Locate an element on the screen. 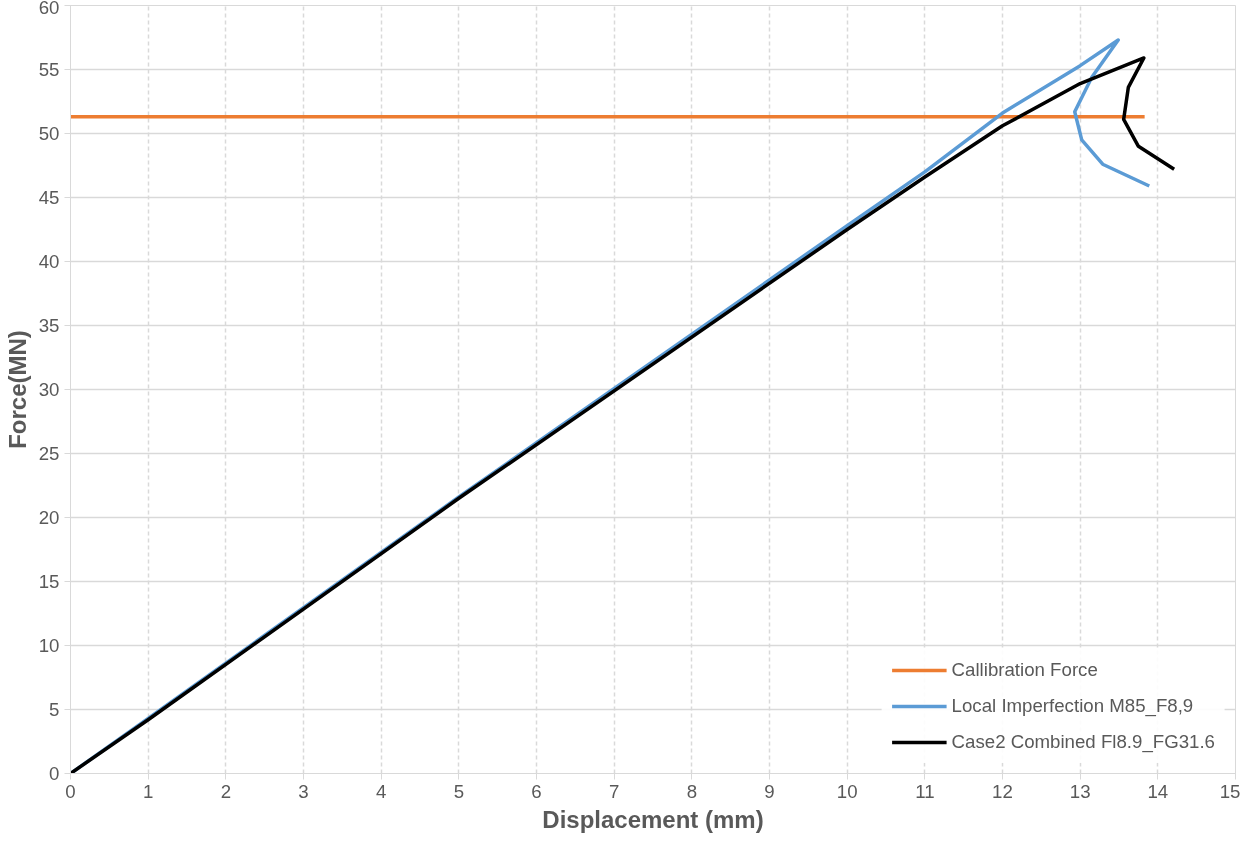 Image resolution: width=1247 pixels, height=843 pixels. y-axis-title: Force(MN) is located at coordinates (17, 389).